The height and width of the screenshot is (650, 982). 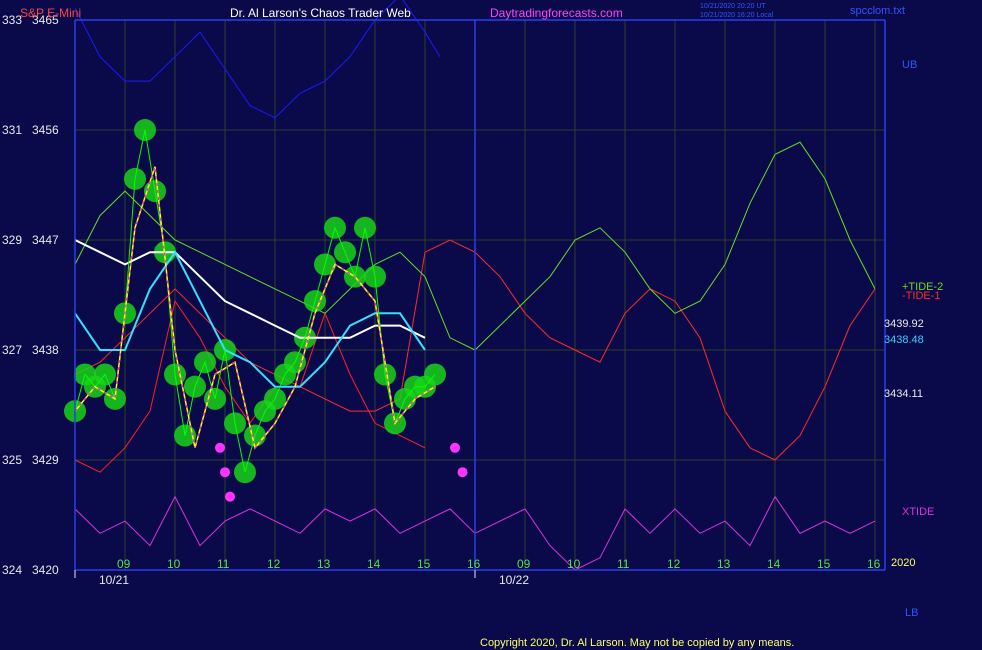 What do you see at coordinates (904, 324) in the screenshot?
I see `value-label-1: 3439.92` at bounding box center [904, 324].